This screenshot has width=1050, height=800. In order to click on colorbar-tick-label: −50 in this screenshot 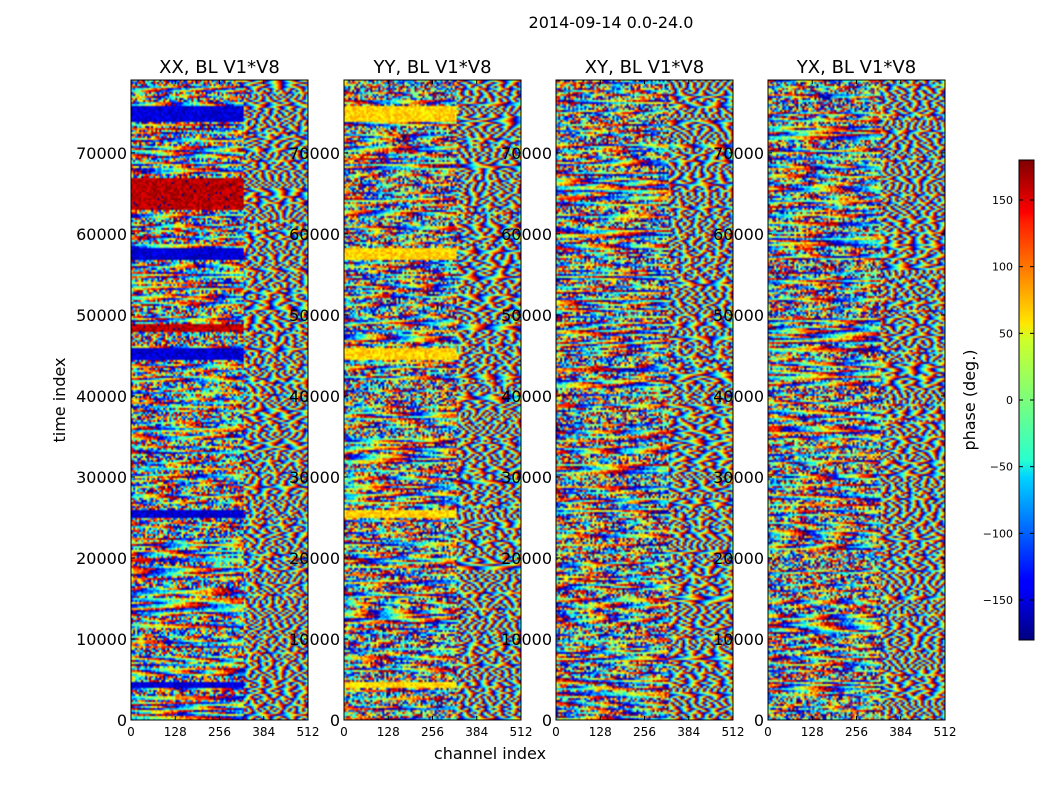, I will do `click(1001, 467)`.